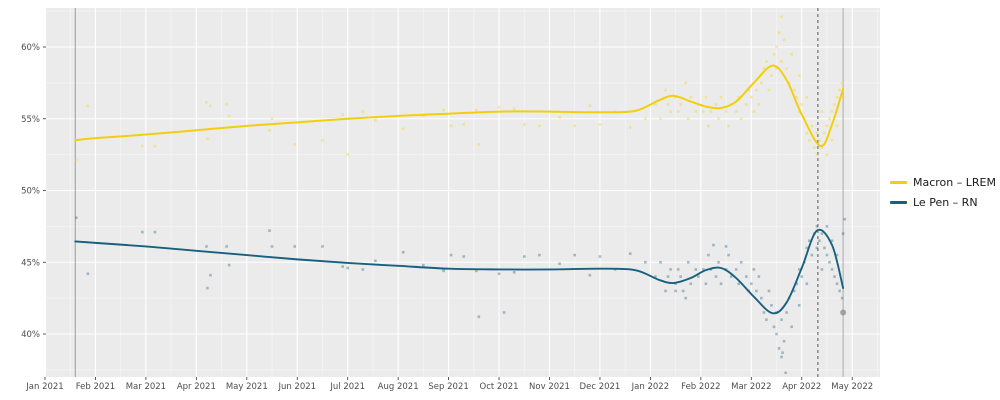 The height and width of the screenshot is (400, 1000). Describe the element at coordinates (786, 373) in the screenshot. I see `data-point-gray` at that location.